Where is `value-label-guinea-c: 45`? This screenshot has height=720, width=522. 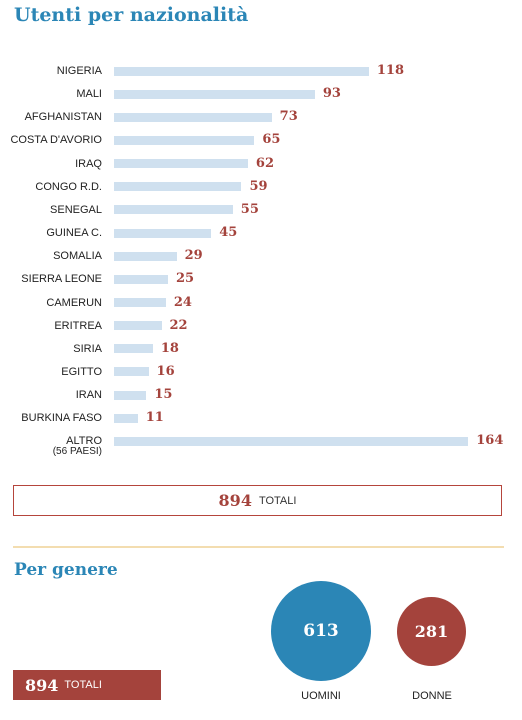 value-label-guinea-c: 45 is located at coordinates (228, 233).